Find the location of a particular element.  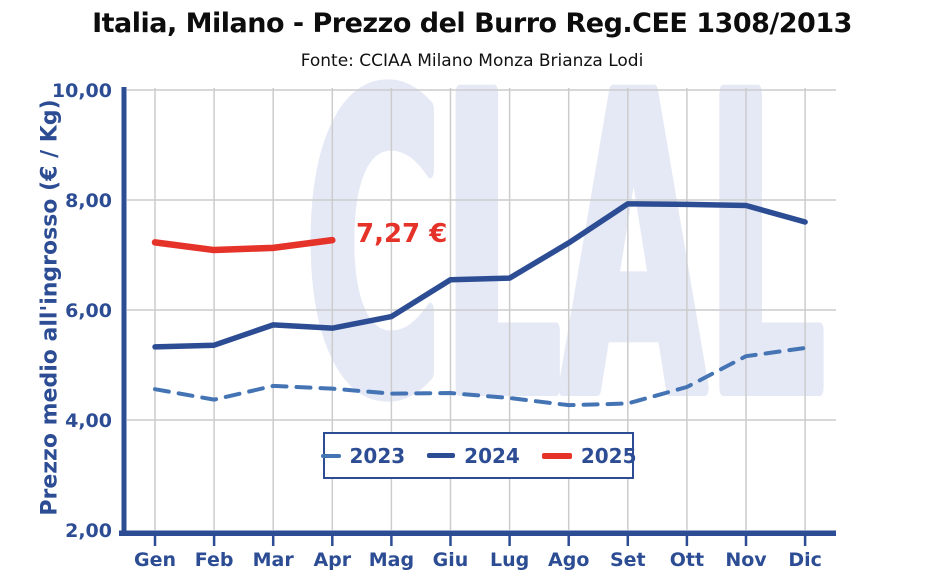

x-tick-label: Mar is located at coordinates (274, 560).